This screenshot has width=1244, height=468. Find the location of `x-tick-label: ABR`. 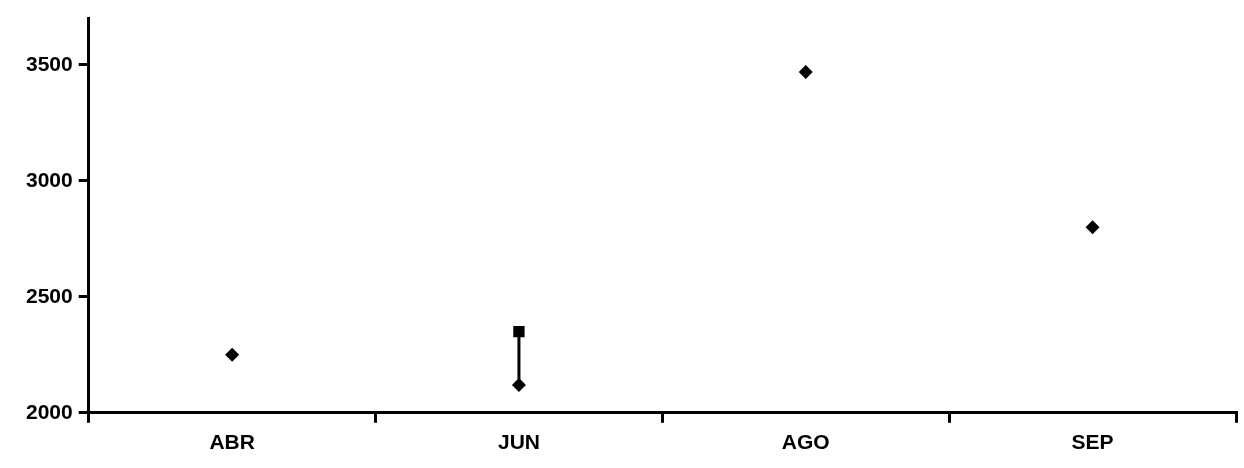

x-tick-label: ABR is located at coordinates (232, 442).